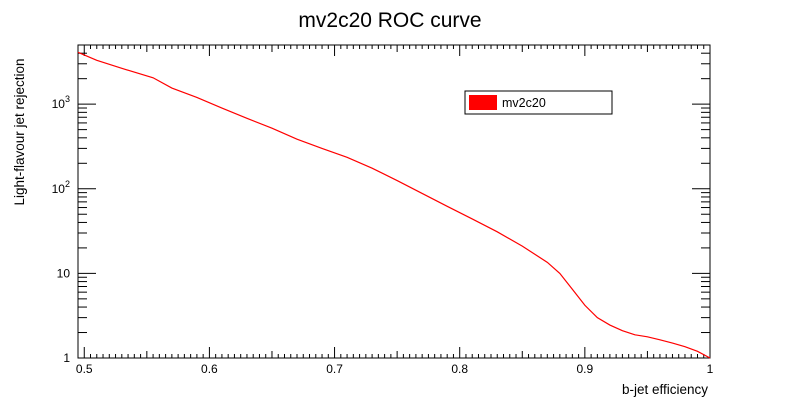 This screenshot has height=401, width=790. Describe the element at coordinates (483, 102) in the screenshot. I see `legend-swatch-mv2c20` at that location.